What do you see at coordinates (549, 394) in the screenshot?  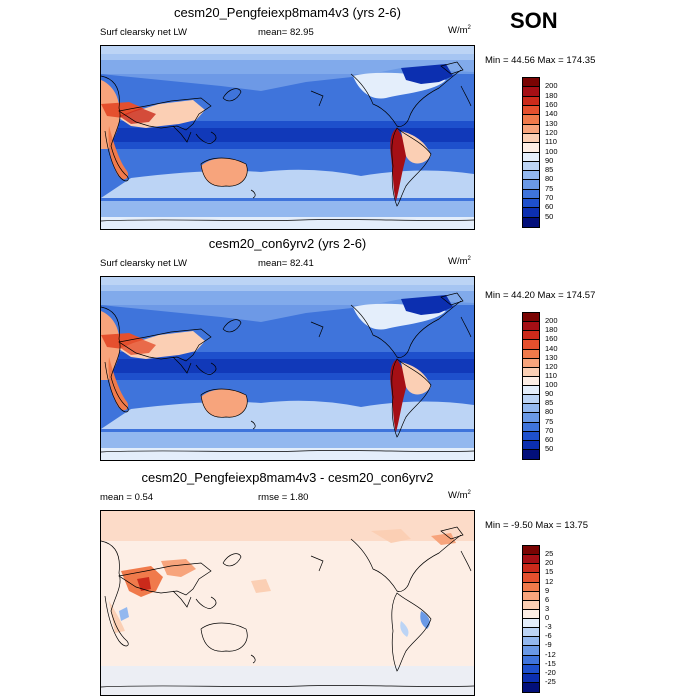 I see `colorbar-tick-label: 90` at bounding box center [549, 394].